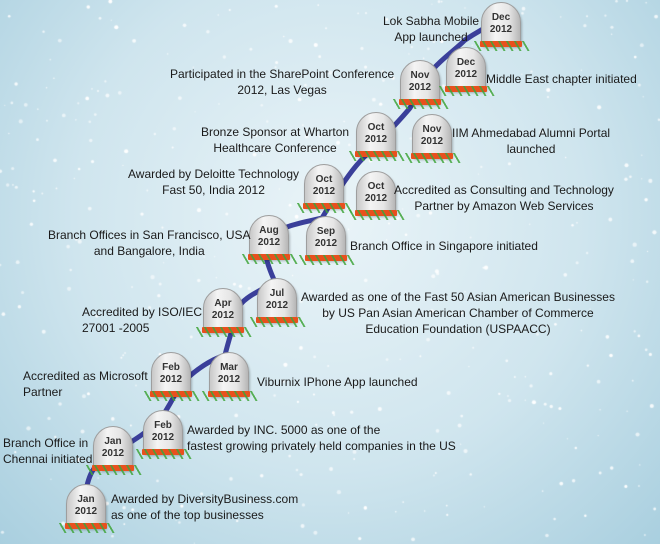 The width and height of the screenshot is (660, 544). What do you see at coordinates (278, 302) in the screenshot?
I see `milestone-stone-jul: Jul 2012` at bounding box center [278, 302].